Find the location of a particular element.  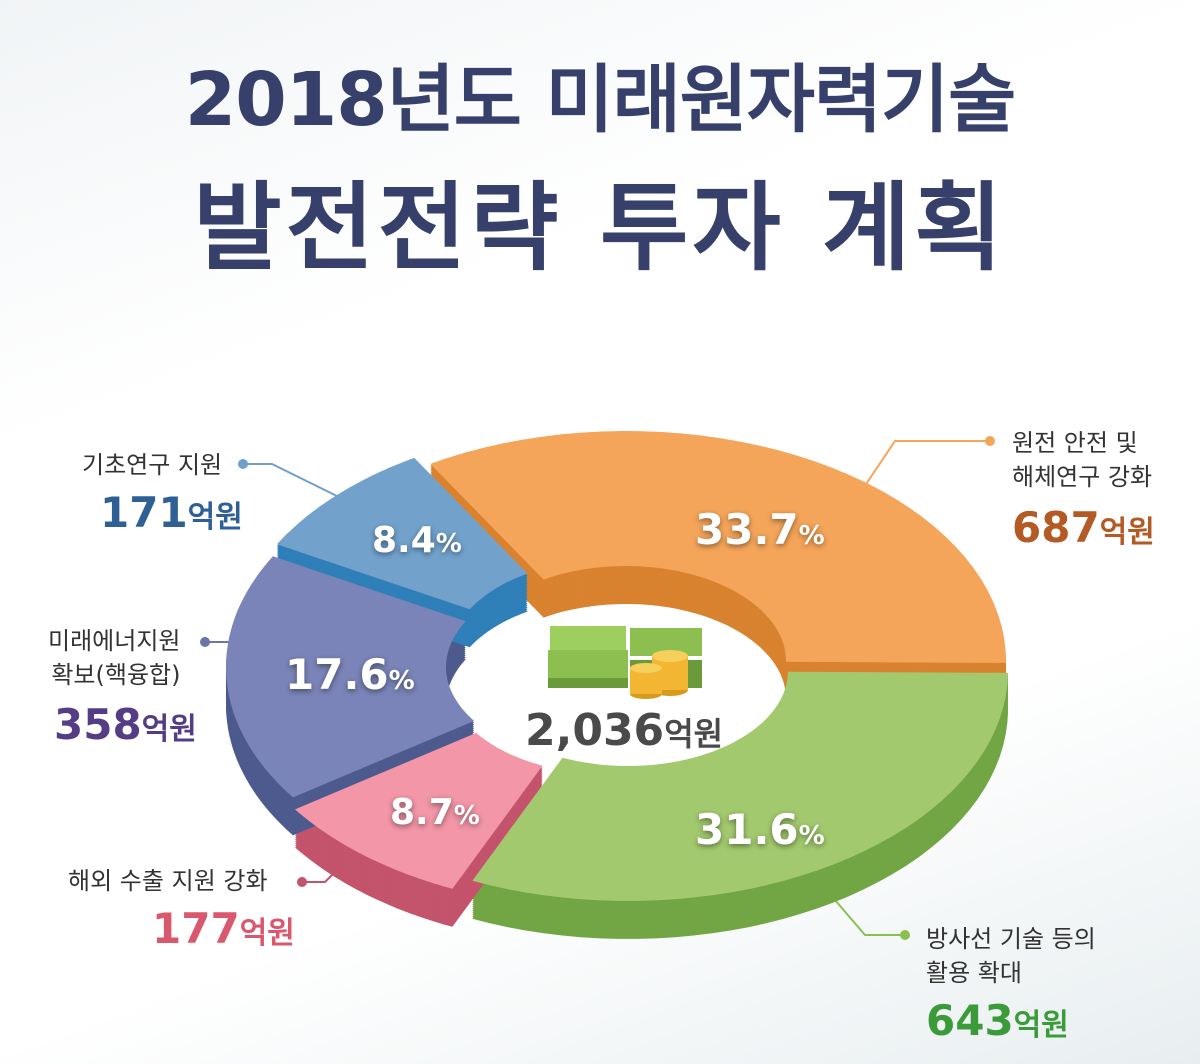

slice-4-amount: 171억원 is located at coordinates (171, 515).